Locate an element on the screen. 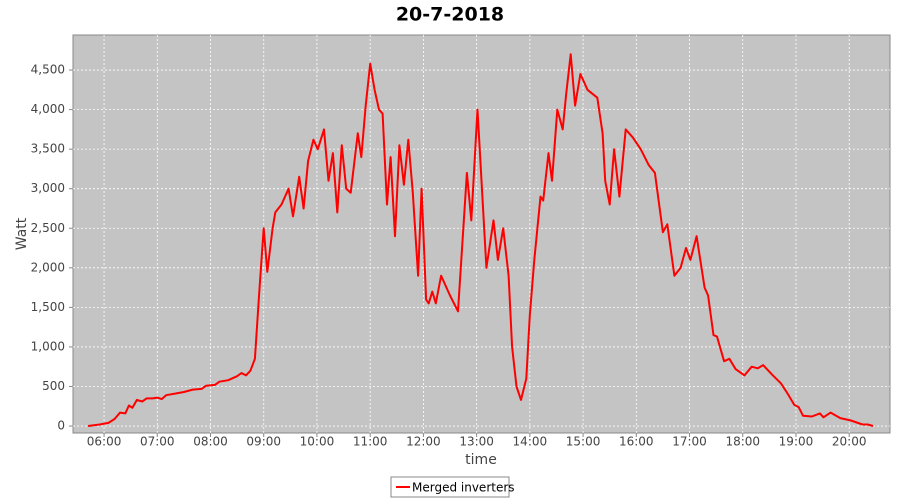  x-axis-label: time is located at coordinates (481, 460).